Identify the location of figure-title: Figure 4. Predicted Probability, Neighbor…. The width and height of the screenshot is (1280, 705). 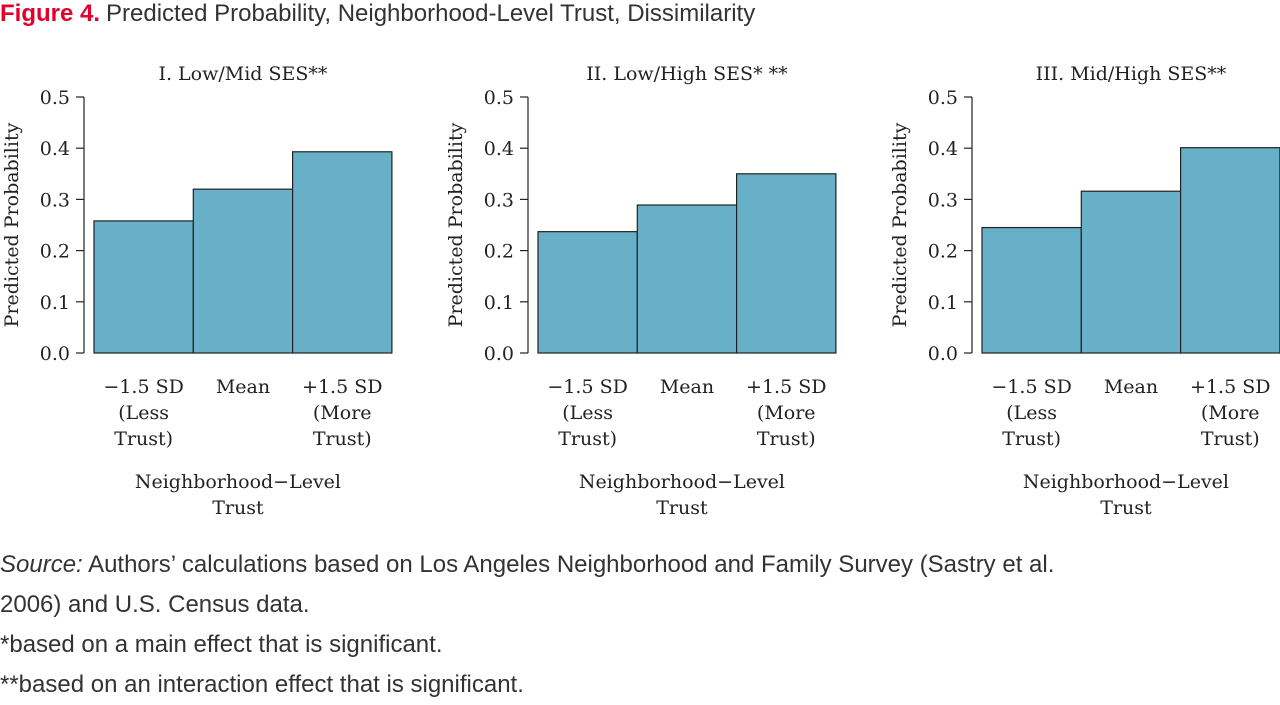
(377, 14).